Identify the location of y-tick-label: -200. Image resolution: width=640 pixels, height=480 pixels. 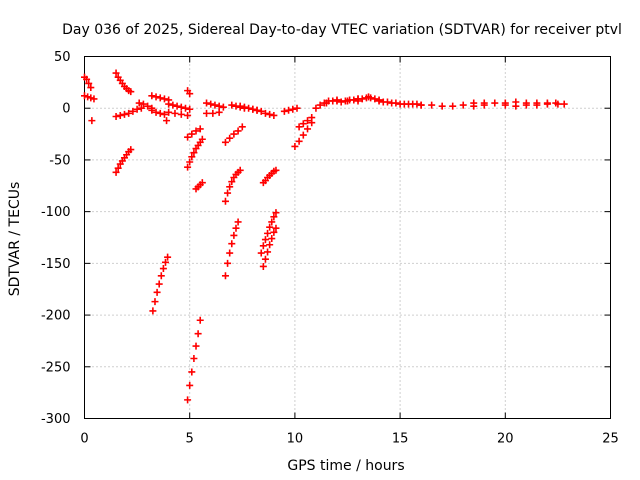
(56, 316).